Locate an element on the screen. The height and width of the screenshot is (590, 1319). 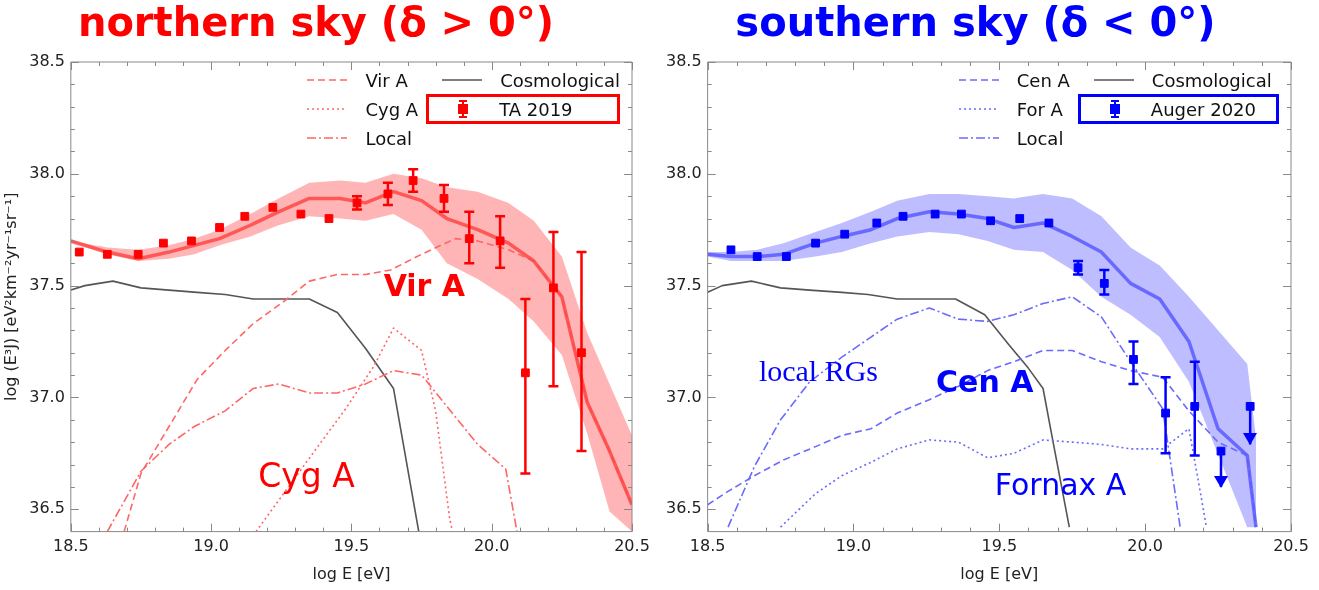
legend-label: For A is located at coordinates (1039, 109).